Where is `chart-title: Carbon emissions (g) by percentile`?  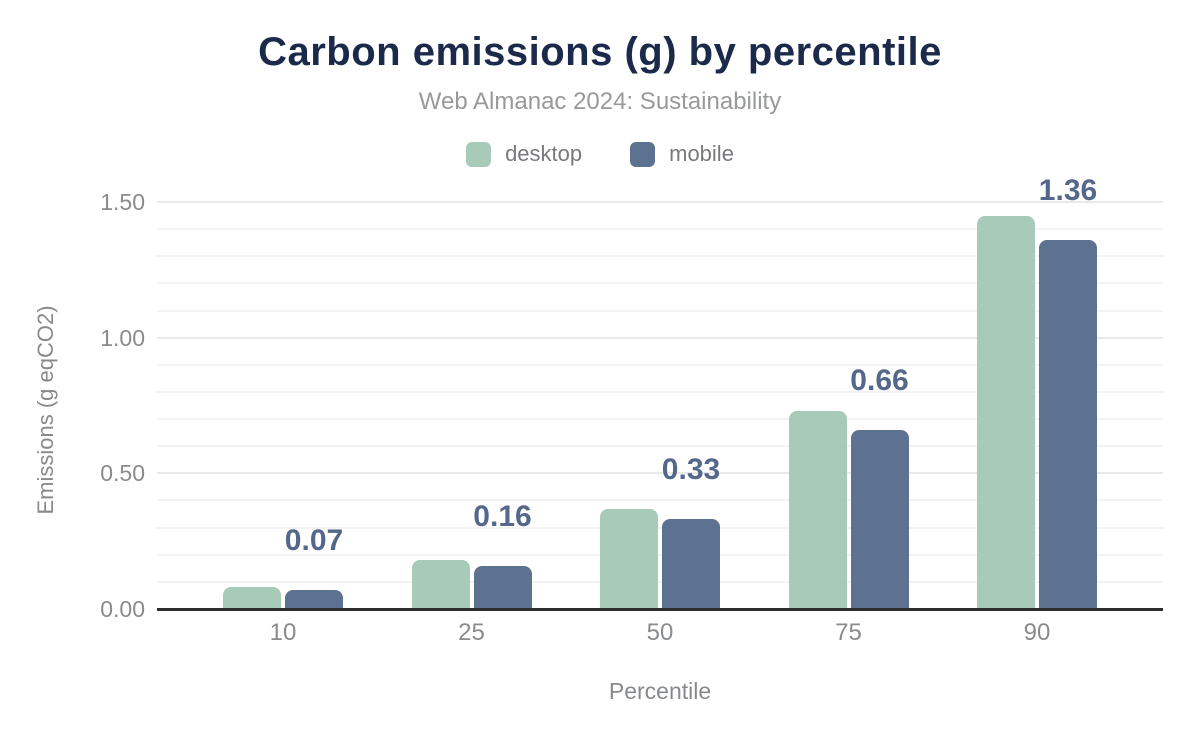
chart-title: Carbon emissions (g) by percentile is located at coordinates (600, 52).